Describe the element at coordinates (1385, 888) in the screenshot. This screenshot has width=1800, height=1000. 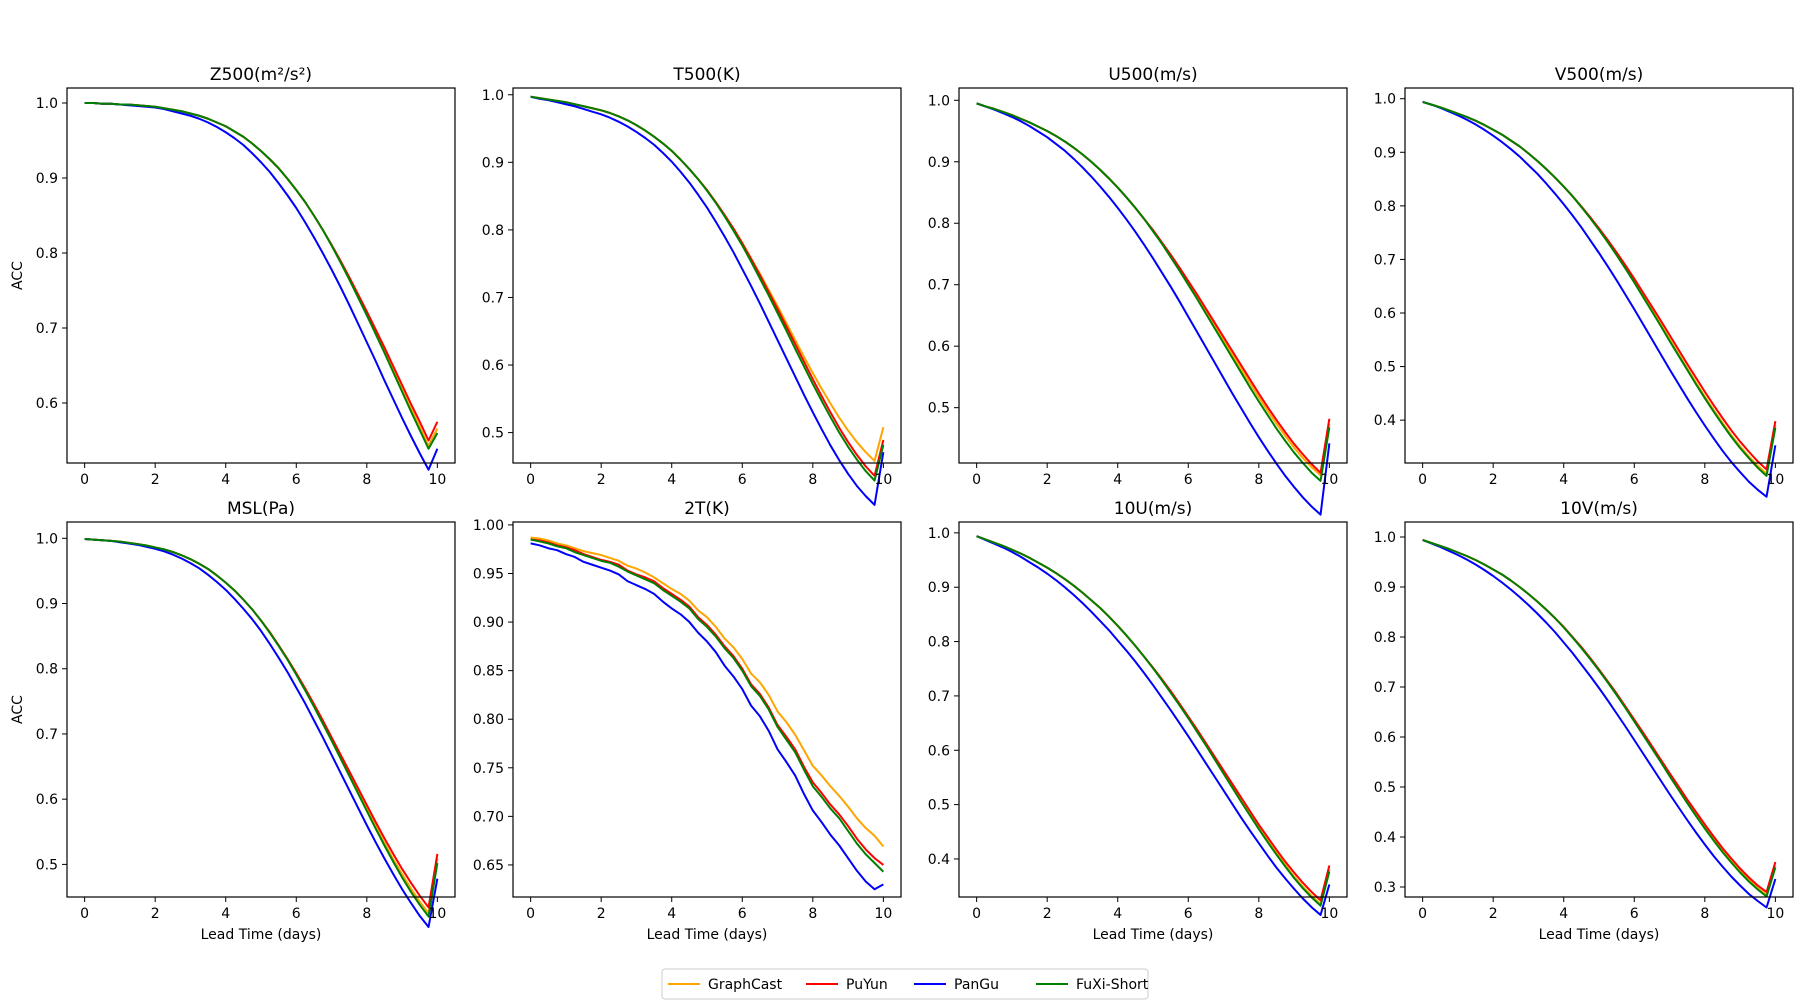
I see `y-tick-label: 0.3` at that location.